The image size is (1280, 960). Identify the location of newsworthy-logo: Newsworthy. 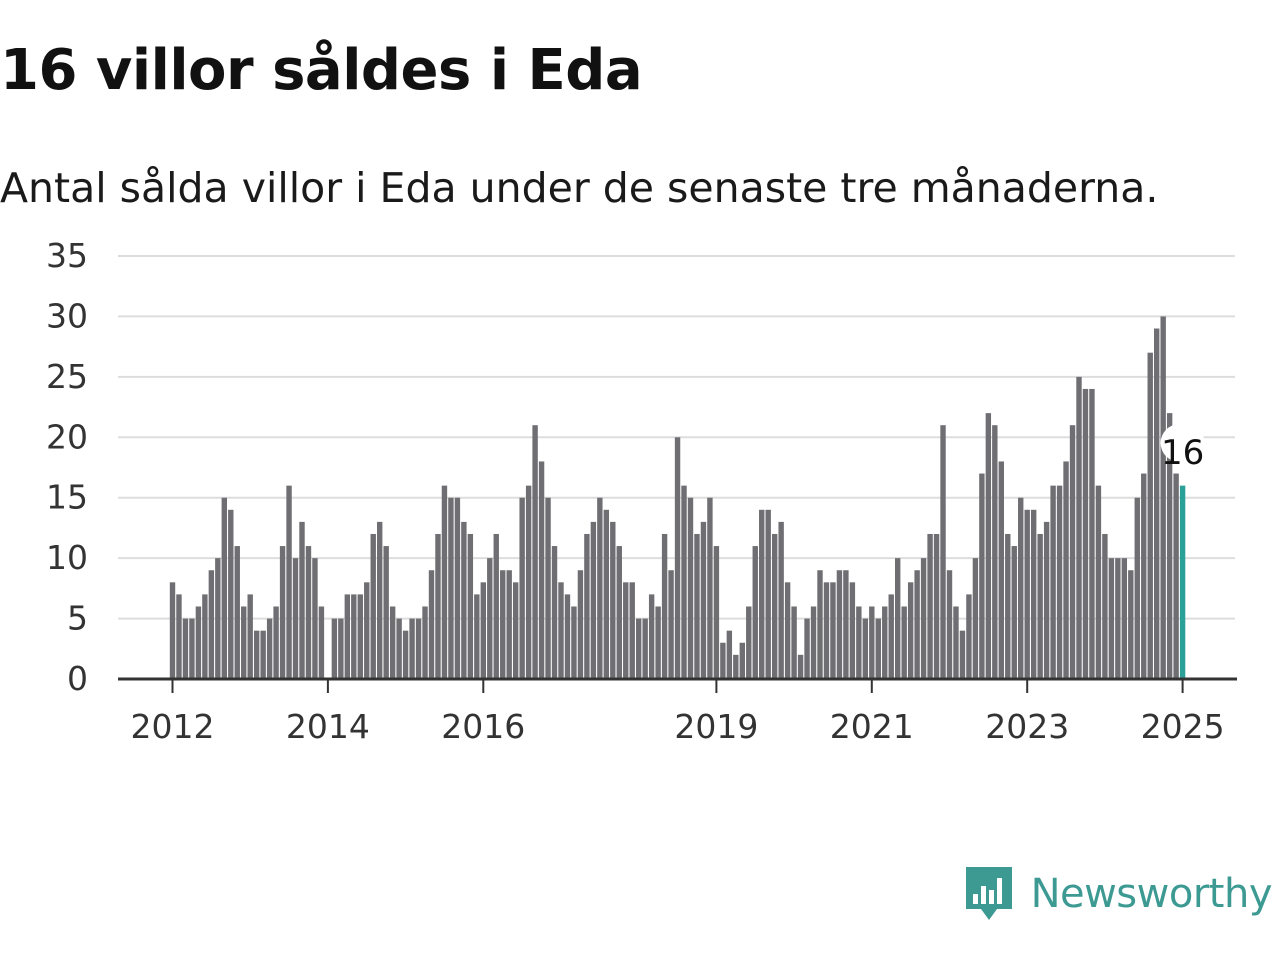
(1118, 894).